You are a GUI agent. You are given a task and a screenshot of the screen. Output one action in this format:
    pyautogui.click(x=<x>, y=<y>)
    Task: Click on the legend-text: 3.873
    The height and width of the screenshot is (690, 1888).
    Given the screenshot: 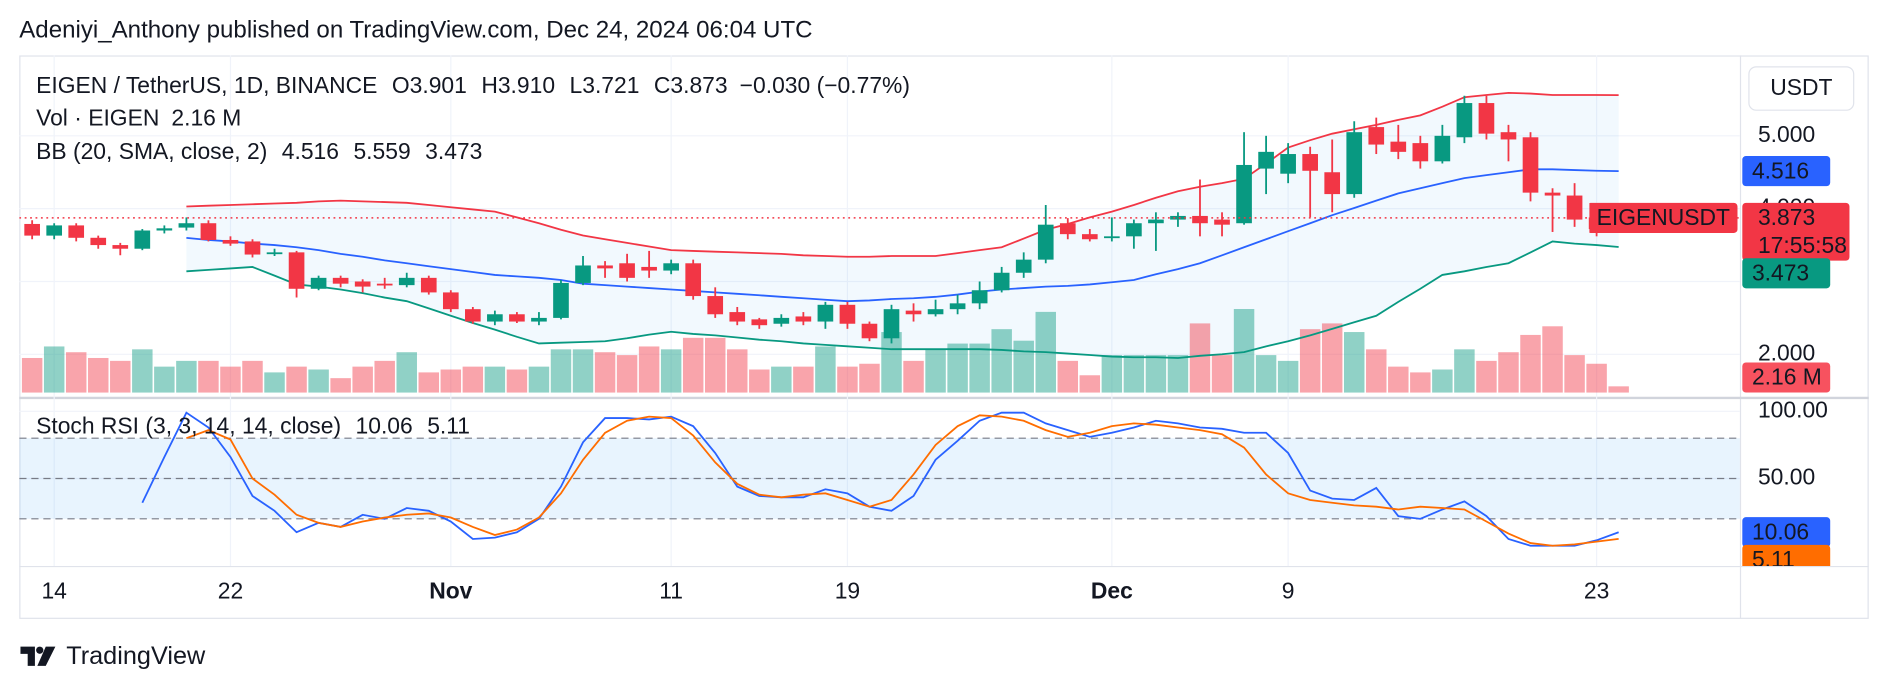 What is the action you would take?
    pyautogui.click(x=698, y=85)
    